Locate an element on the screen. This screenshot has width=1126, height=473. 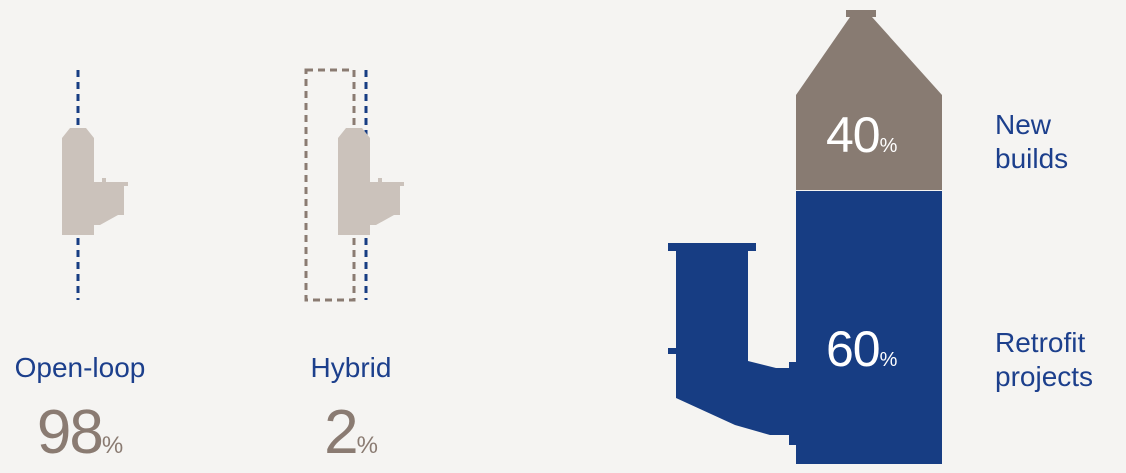
new-builds-label: New builds is located at coordinates (1031, 142).